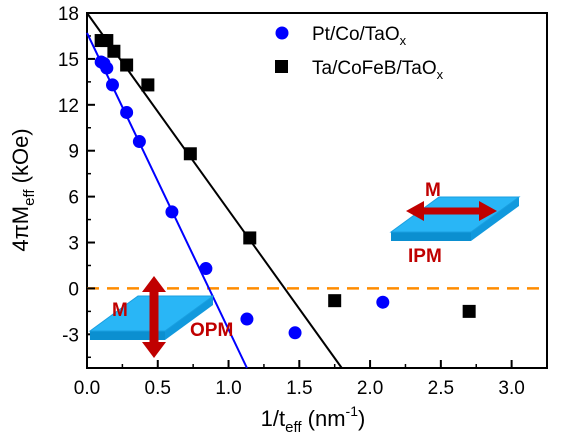 The height and width of the screenshot is (444, 564). Describe the element at coordinates (73, 244) in the screenshot. I see `y-tick-label: 3` at that location.